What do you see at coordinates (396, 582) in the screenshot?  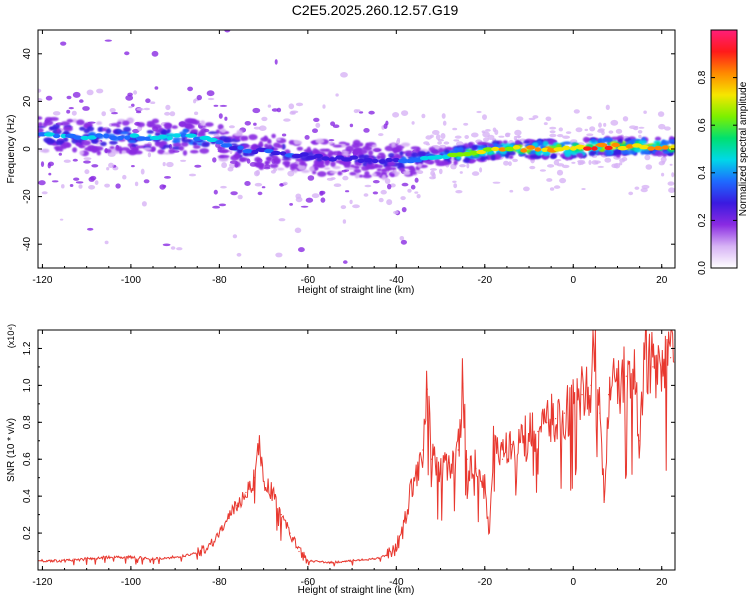 I see `x-tick-label: -40` at bounding box center [396, 582].